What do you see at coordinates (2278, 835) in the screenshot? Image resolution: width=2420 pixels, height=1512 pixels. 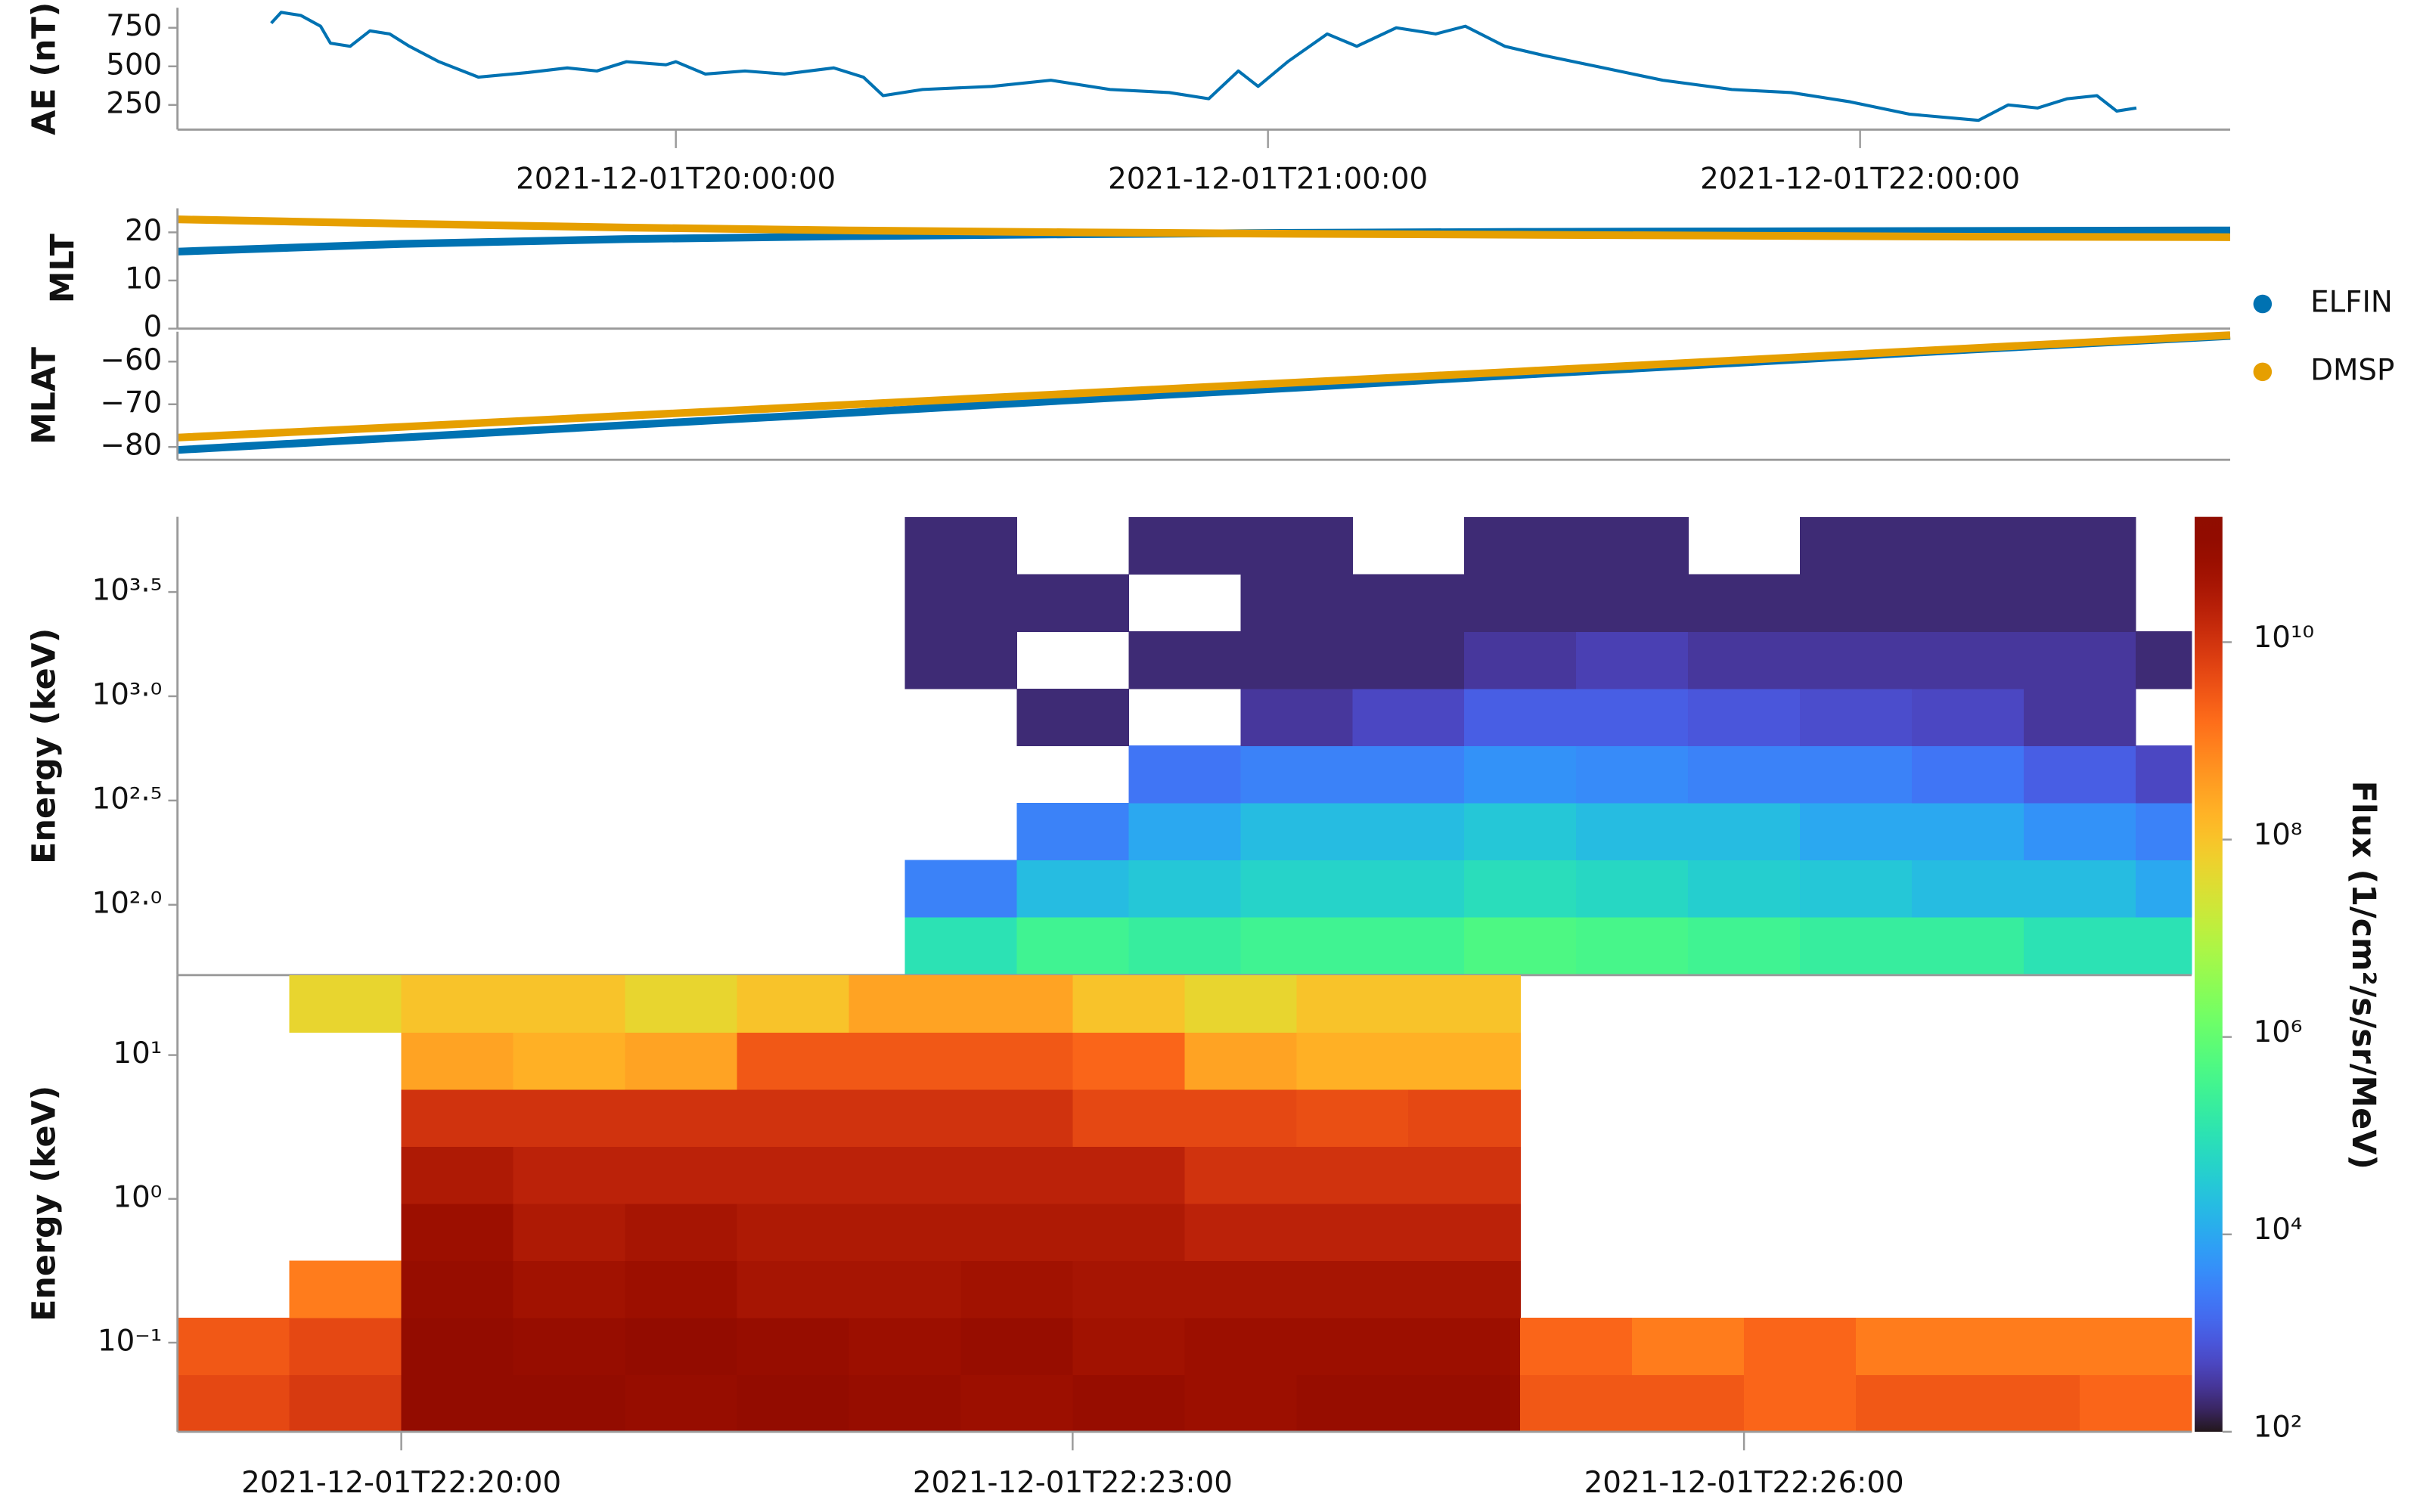 I see `colorbar-tick-label: 10⁸` at bounding box center [2278, 835].